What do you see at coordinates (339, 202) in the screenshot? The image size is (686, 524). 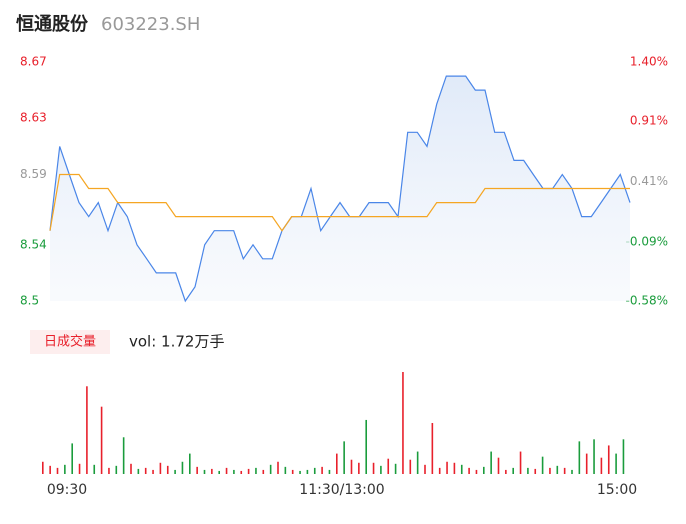 I see `average-line` at bounding box center [339, 202].